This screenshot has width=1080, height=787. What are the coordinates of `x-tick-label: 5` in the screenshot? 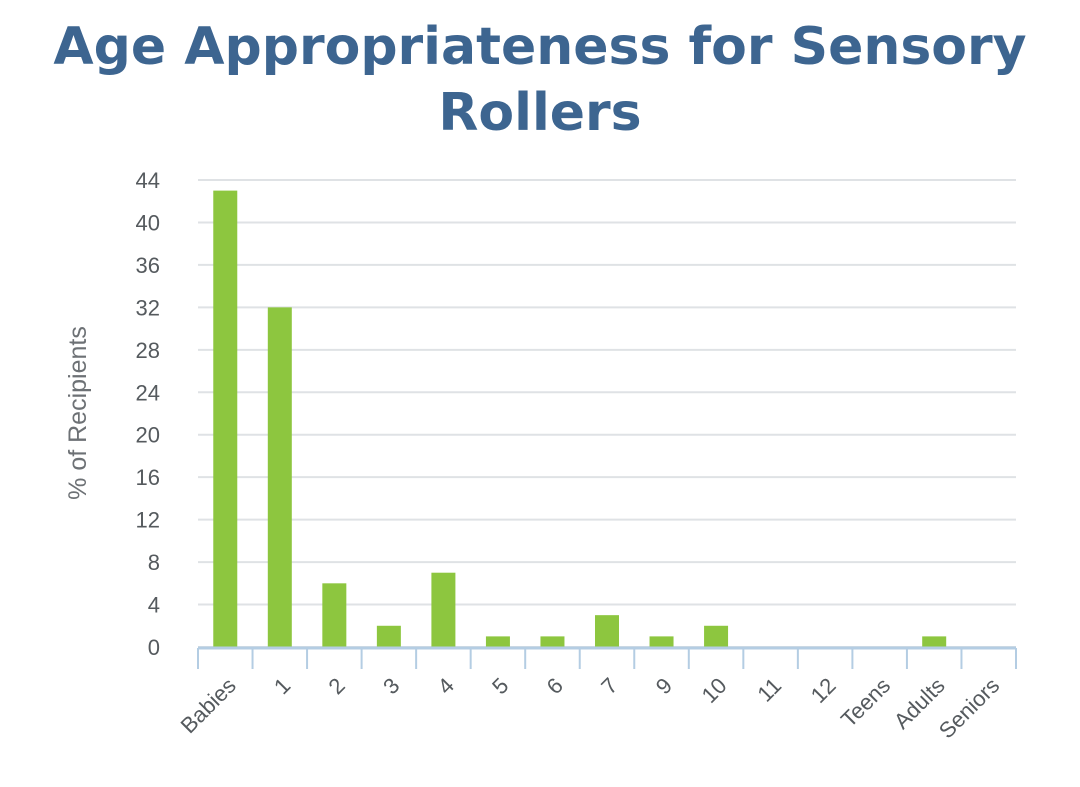 It's located at (500, 686).